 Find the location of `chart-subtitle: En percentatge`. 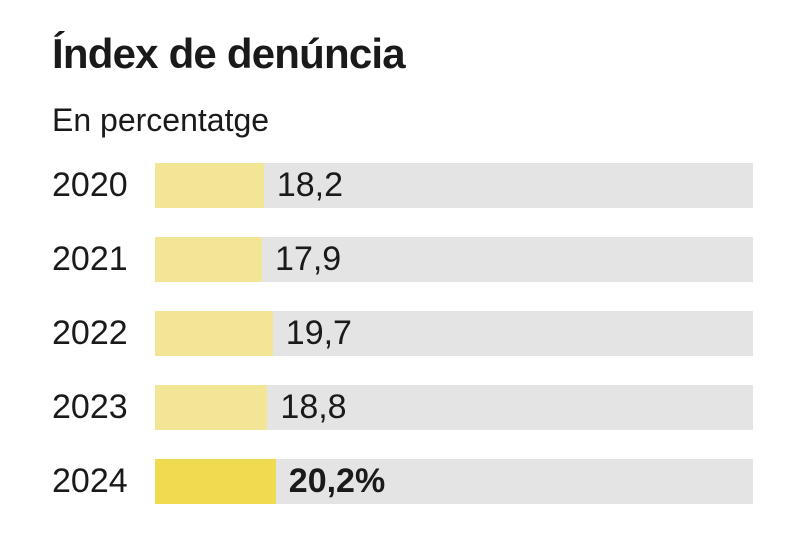

chart-subtitle: En percentatge is located at coordinates (161, 120).